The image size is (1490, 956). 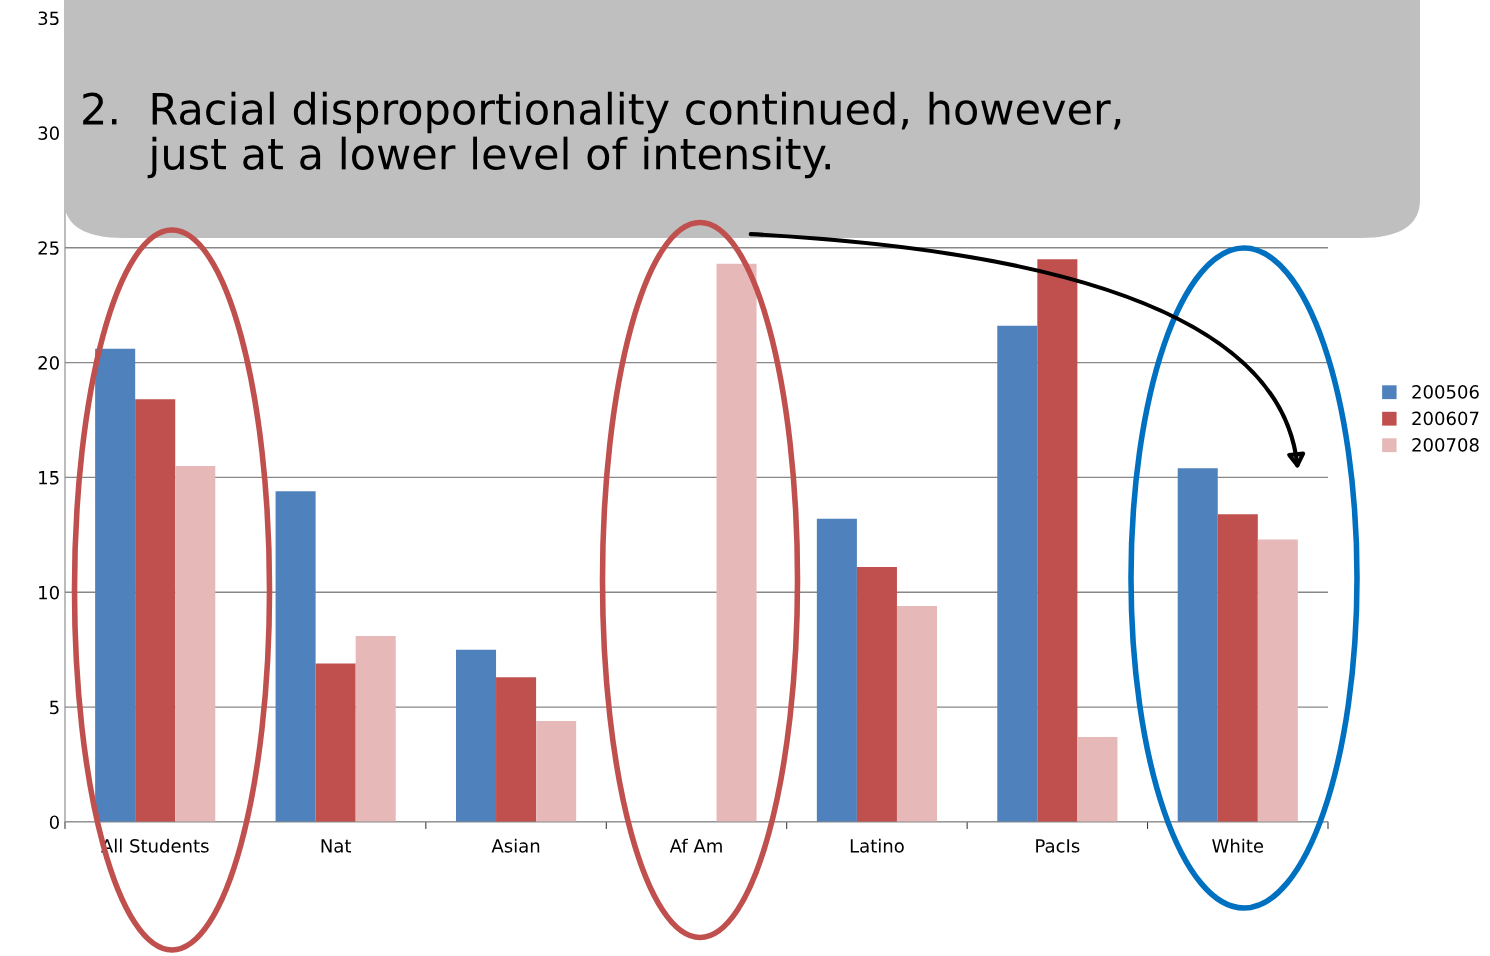 What do you see at coordinates (602, 135) in the screenshot?
I see `text: 2. Racial disproportionality continued, however, just at a lower level of intensity.` at bounding box center [602, 135].